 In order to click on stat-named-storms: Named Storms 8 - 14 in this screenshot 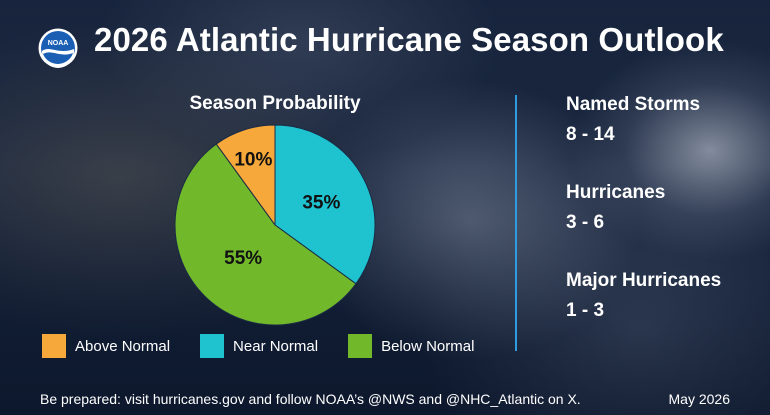, I will do `click(661, 137)`.